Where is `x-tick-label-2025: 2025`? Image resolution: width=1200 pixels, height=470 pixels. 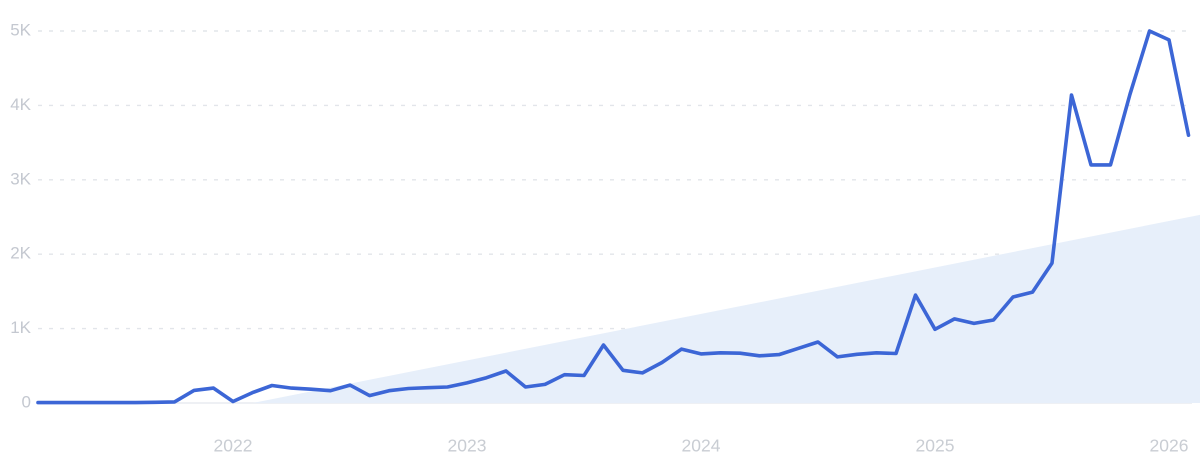 x-tick-label-2025: 2025 is located at coordinates (935, 446).